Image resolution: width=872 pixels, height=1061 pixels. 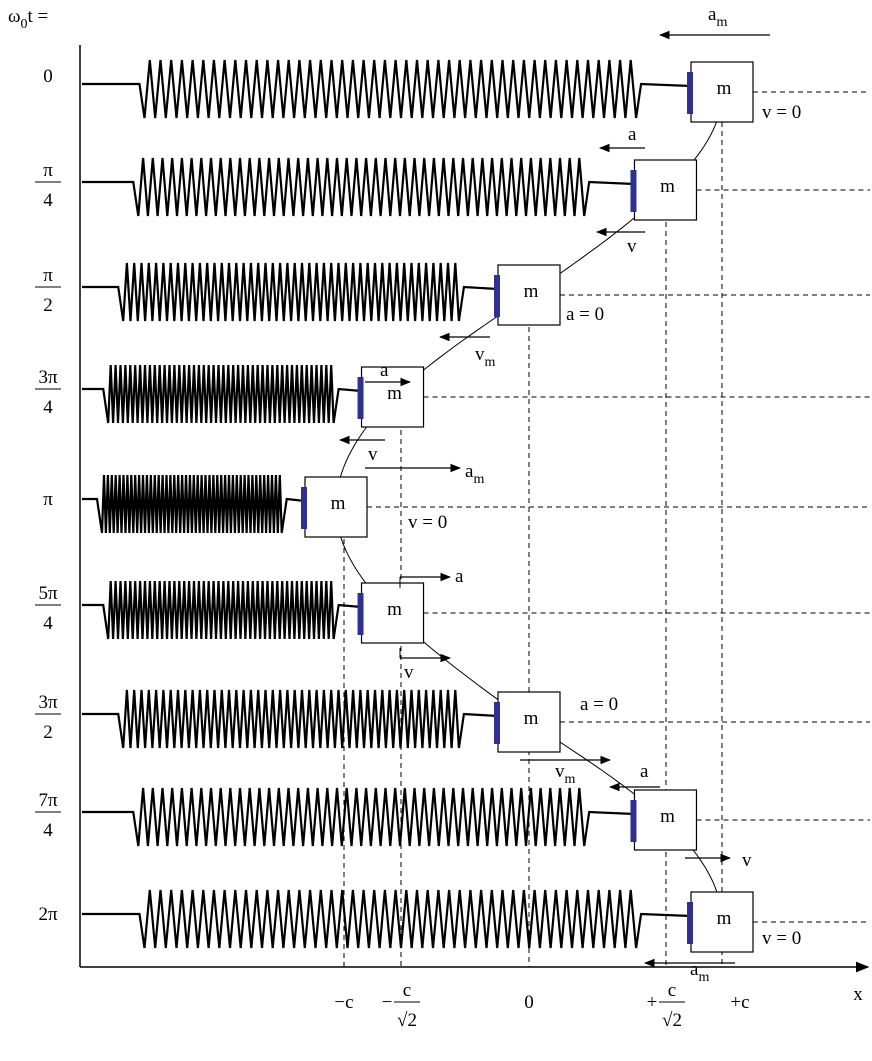 What do you see at coordinates (343, 1002) in the screenshot?
I see `x-tick-label: −c` at bounding box center [343, 1002].